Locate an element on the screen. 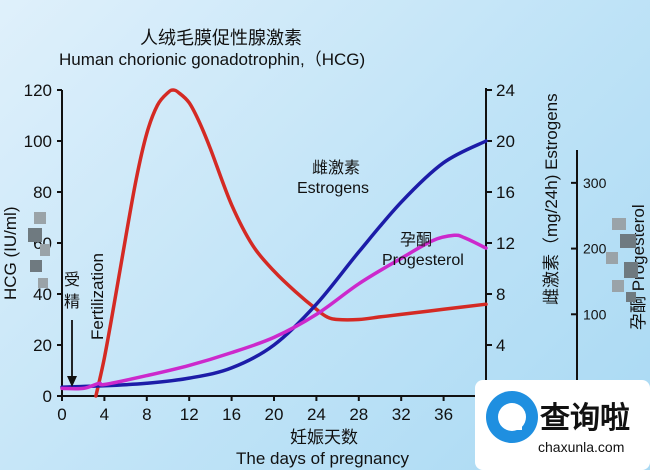  left-y-tick-label: 20 is located at coordinates (42, 345).